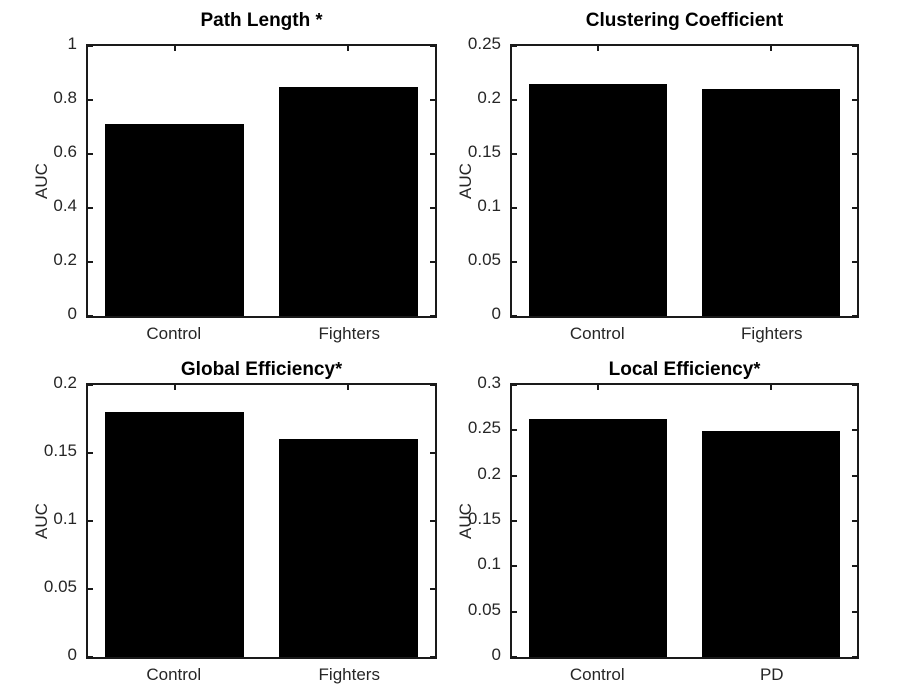 This screenshot has width=909, height=697. What do you see at coordinates (72, 43) in the screenshot?
I see `y-tick-label: 1` at bounding box center [72, 43].